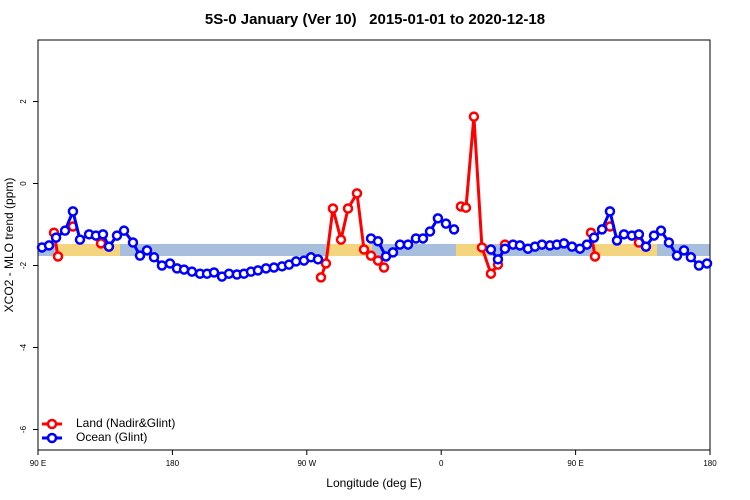 Image resolution: width=750 pixels, height=500 pixels. What do you see at coordinates (23, 347) in the screenshot?
I see `y-tick-label: -4` at bounding box center [23, 347].